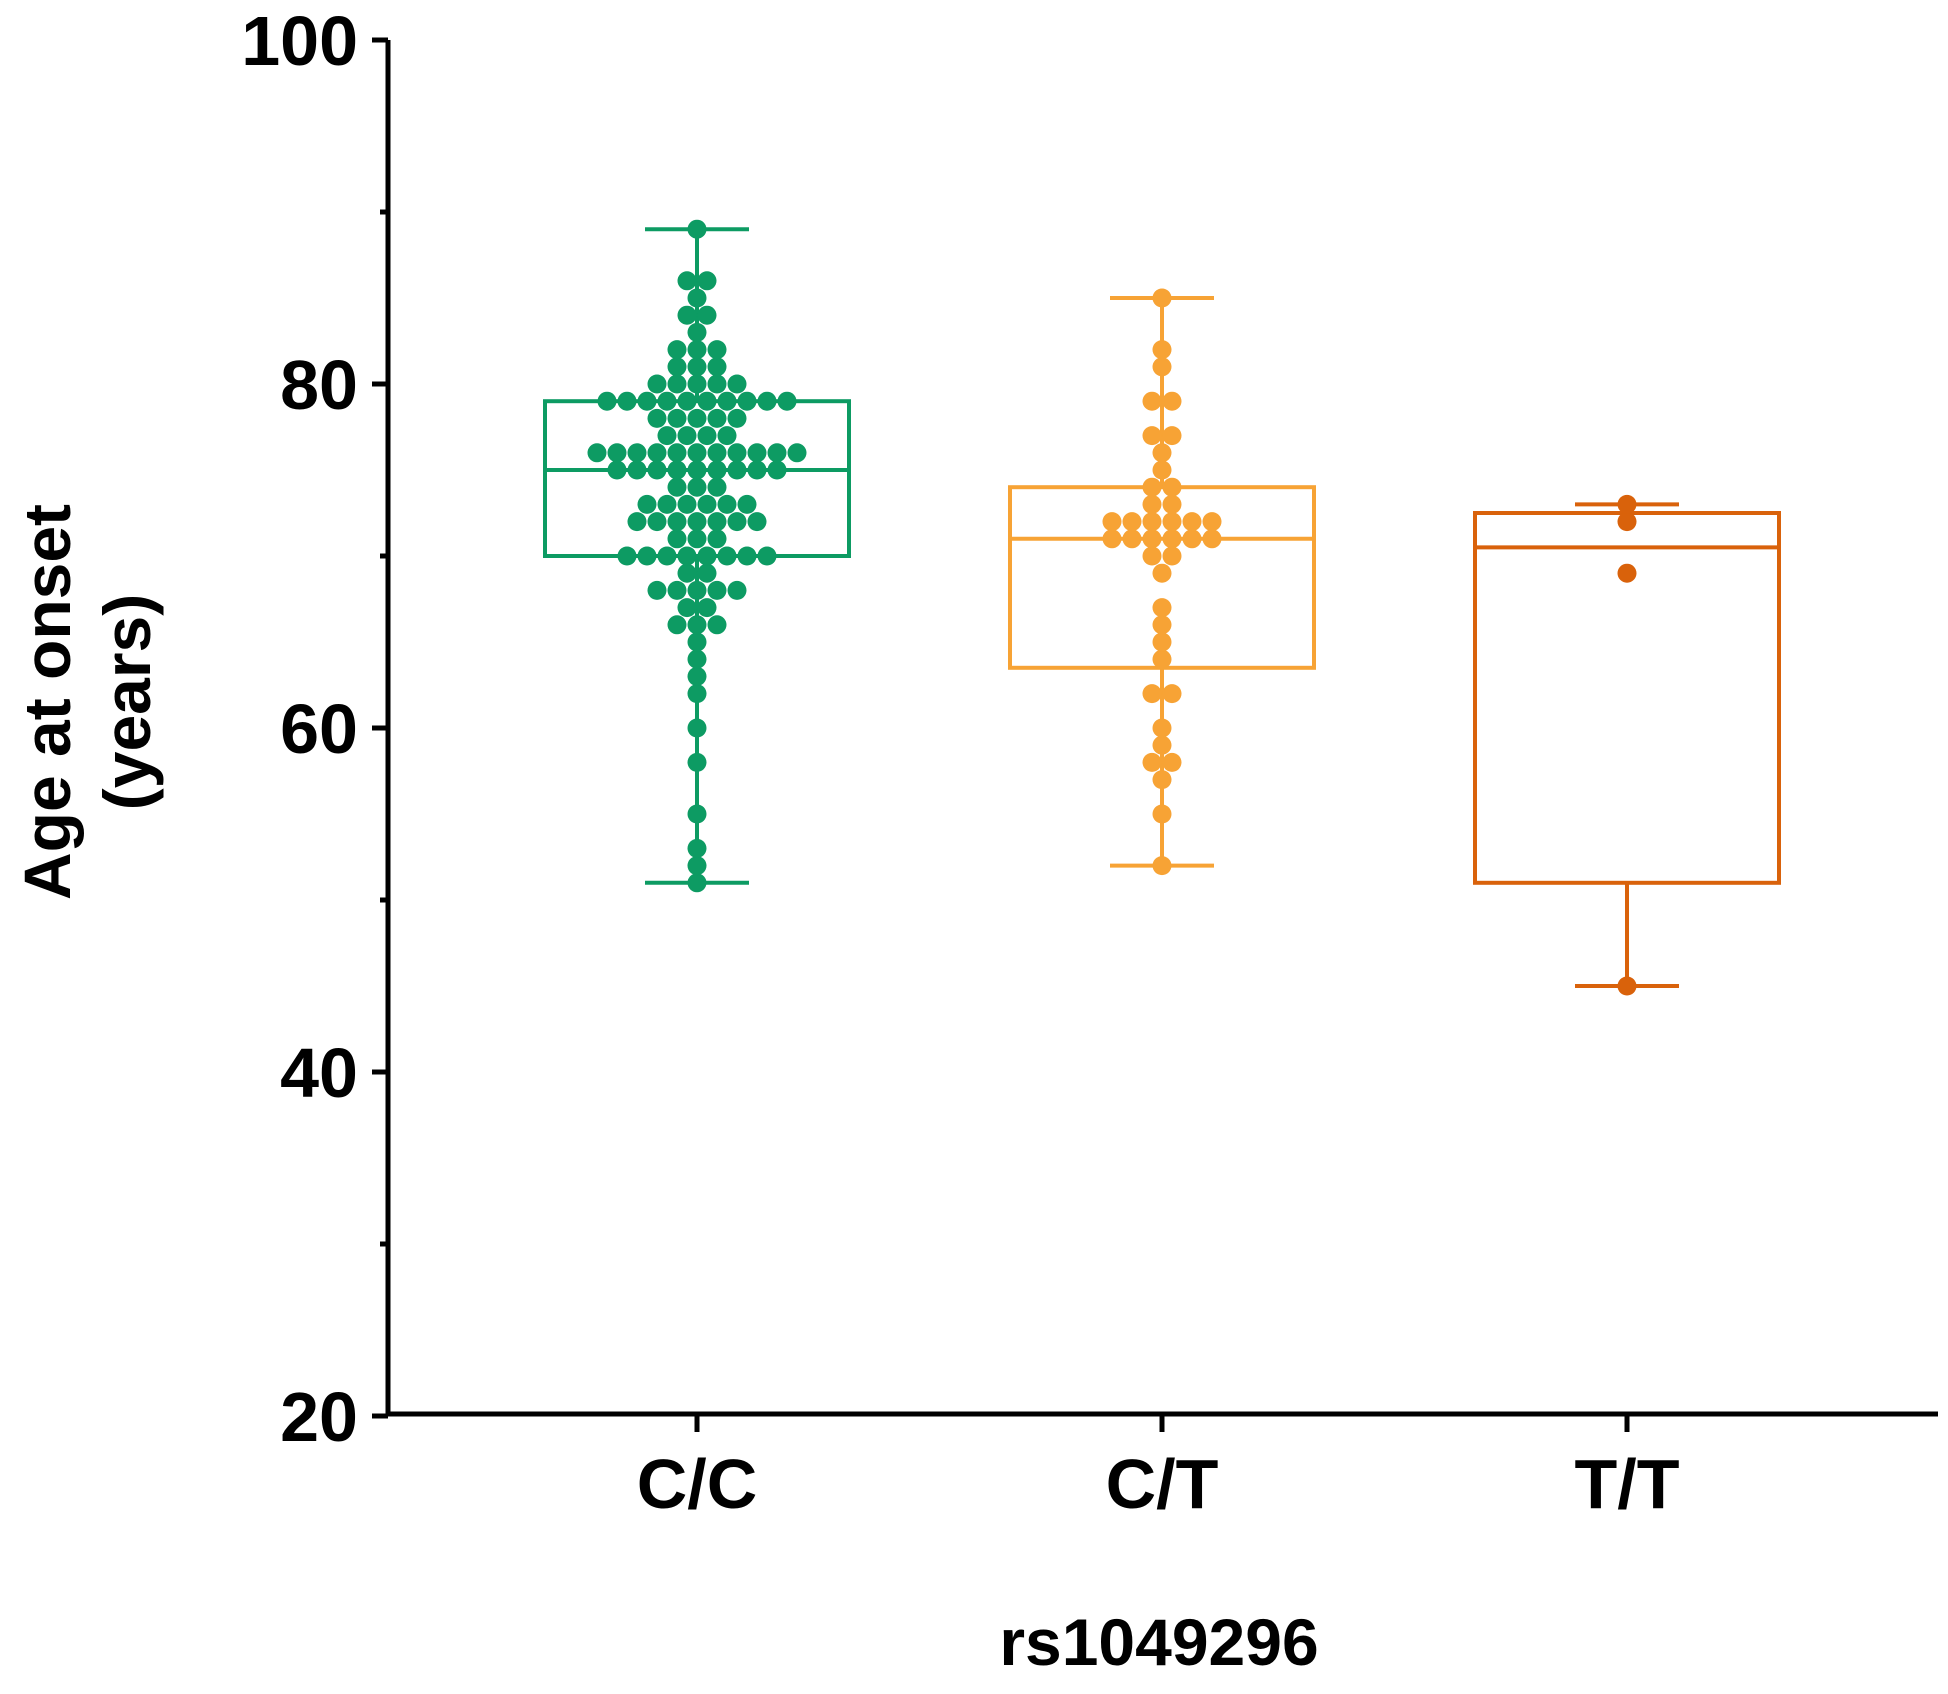  I want to click on y-tick-label: 100, so click(299, 41).